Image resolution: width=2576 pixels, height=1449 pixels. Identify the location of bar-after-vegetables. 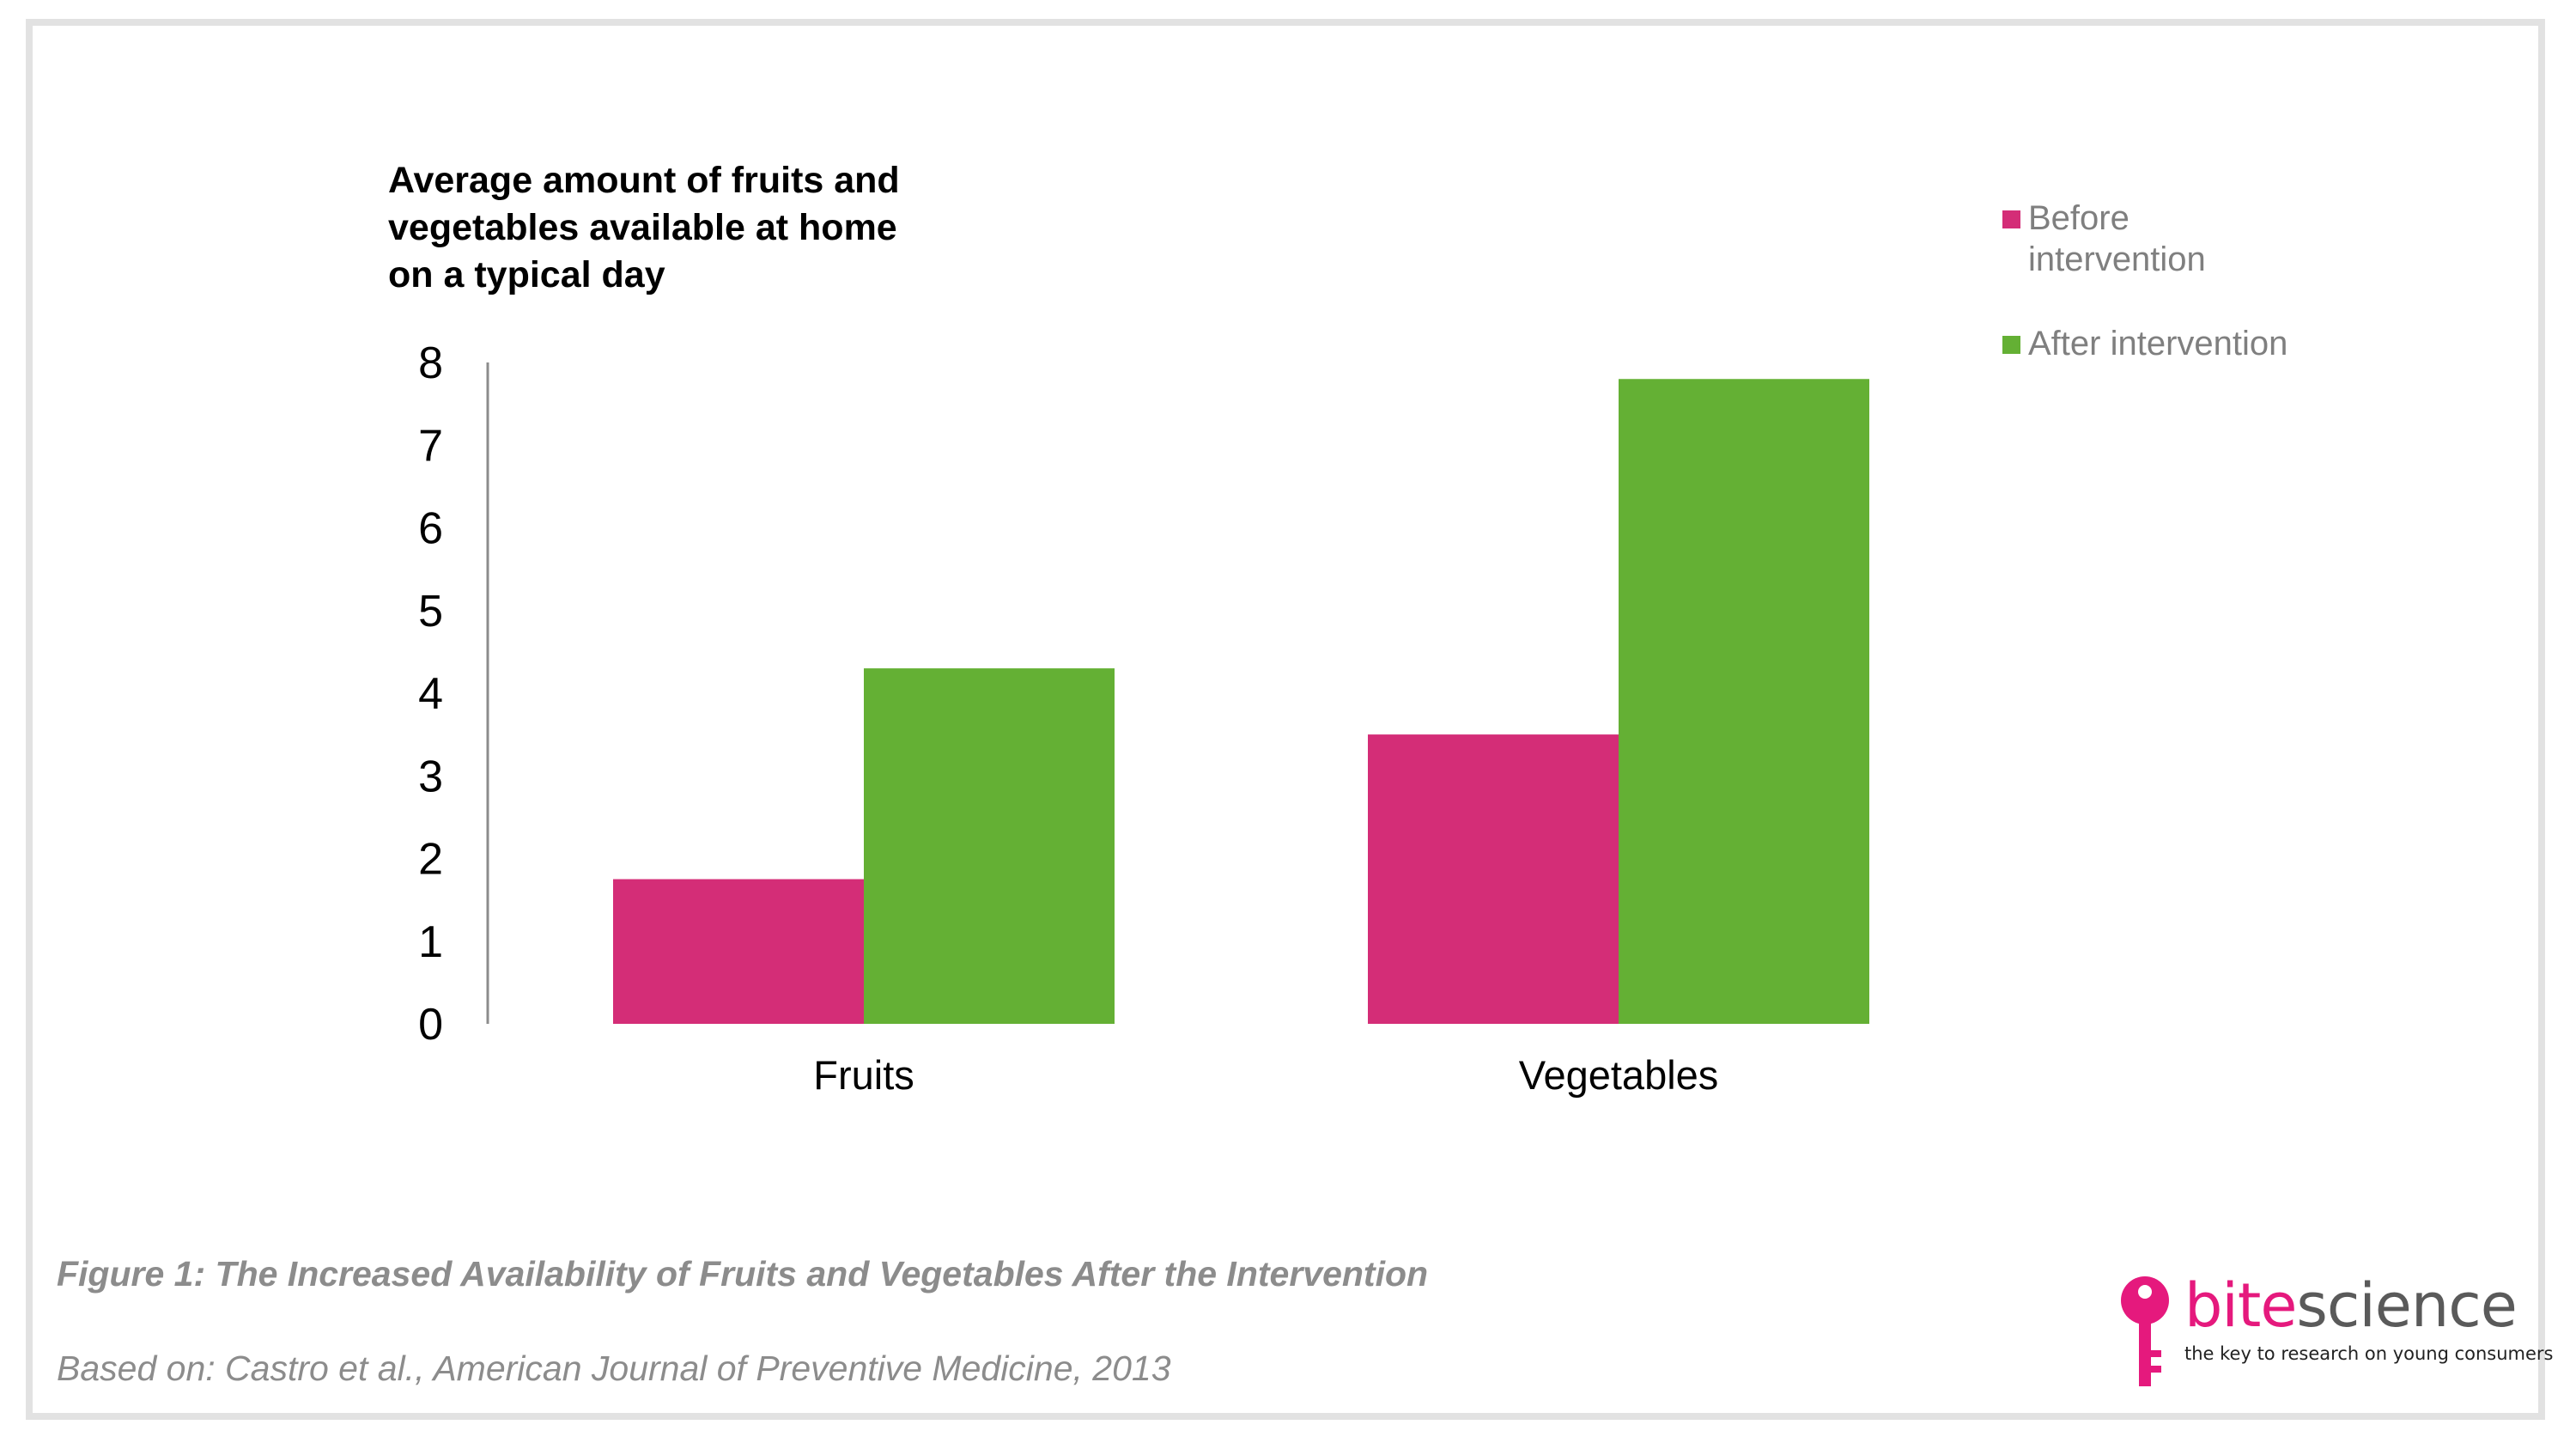
(1744, 701).